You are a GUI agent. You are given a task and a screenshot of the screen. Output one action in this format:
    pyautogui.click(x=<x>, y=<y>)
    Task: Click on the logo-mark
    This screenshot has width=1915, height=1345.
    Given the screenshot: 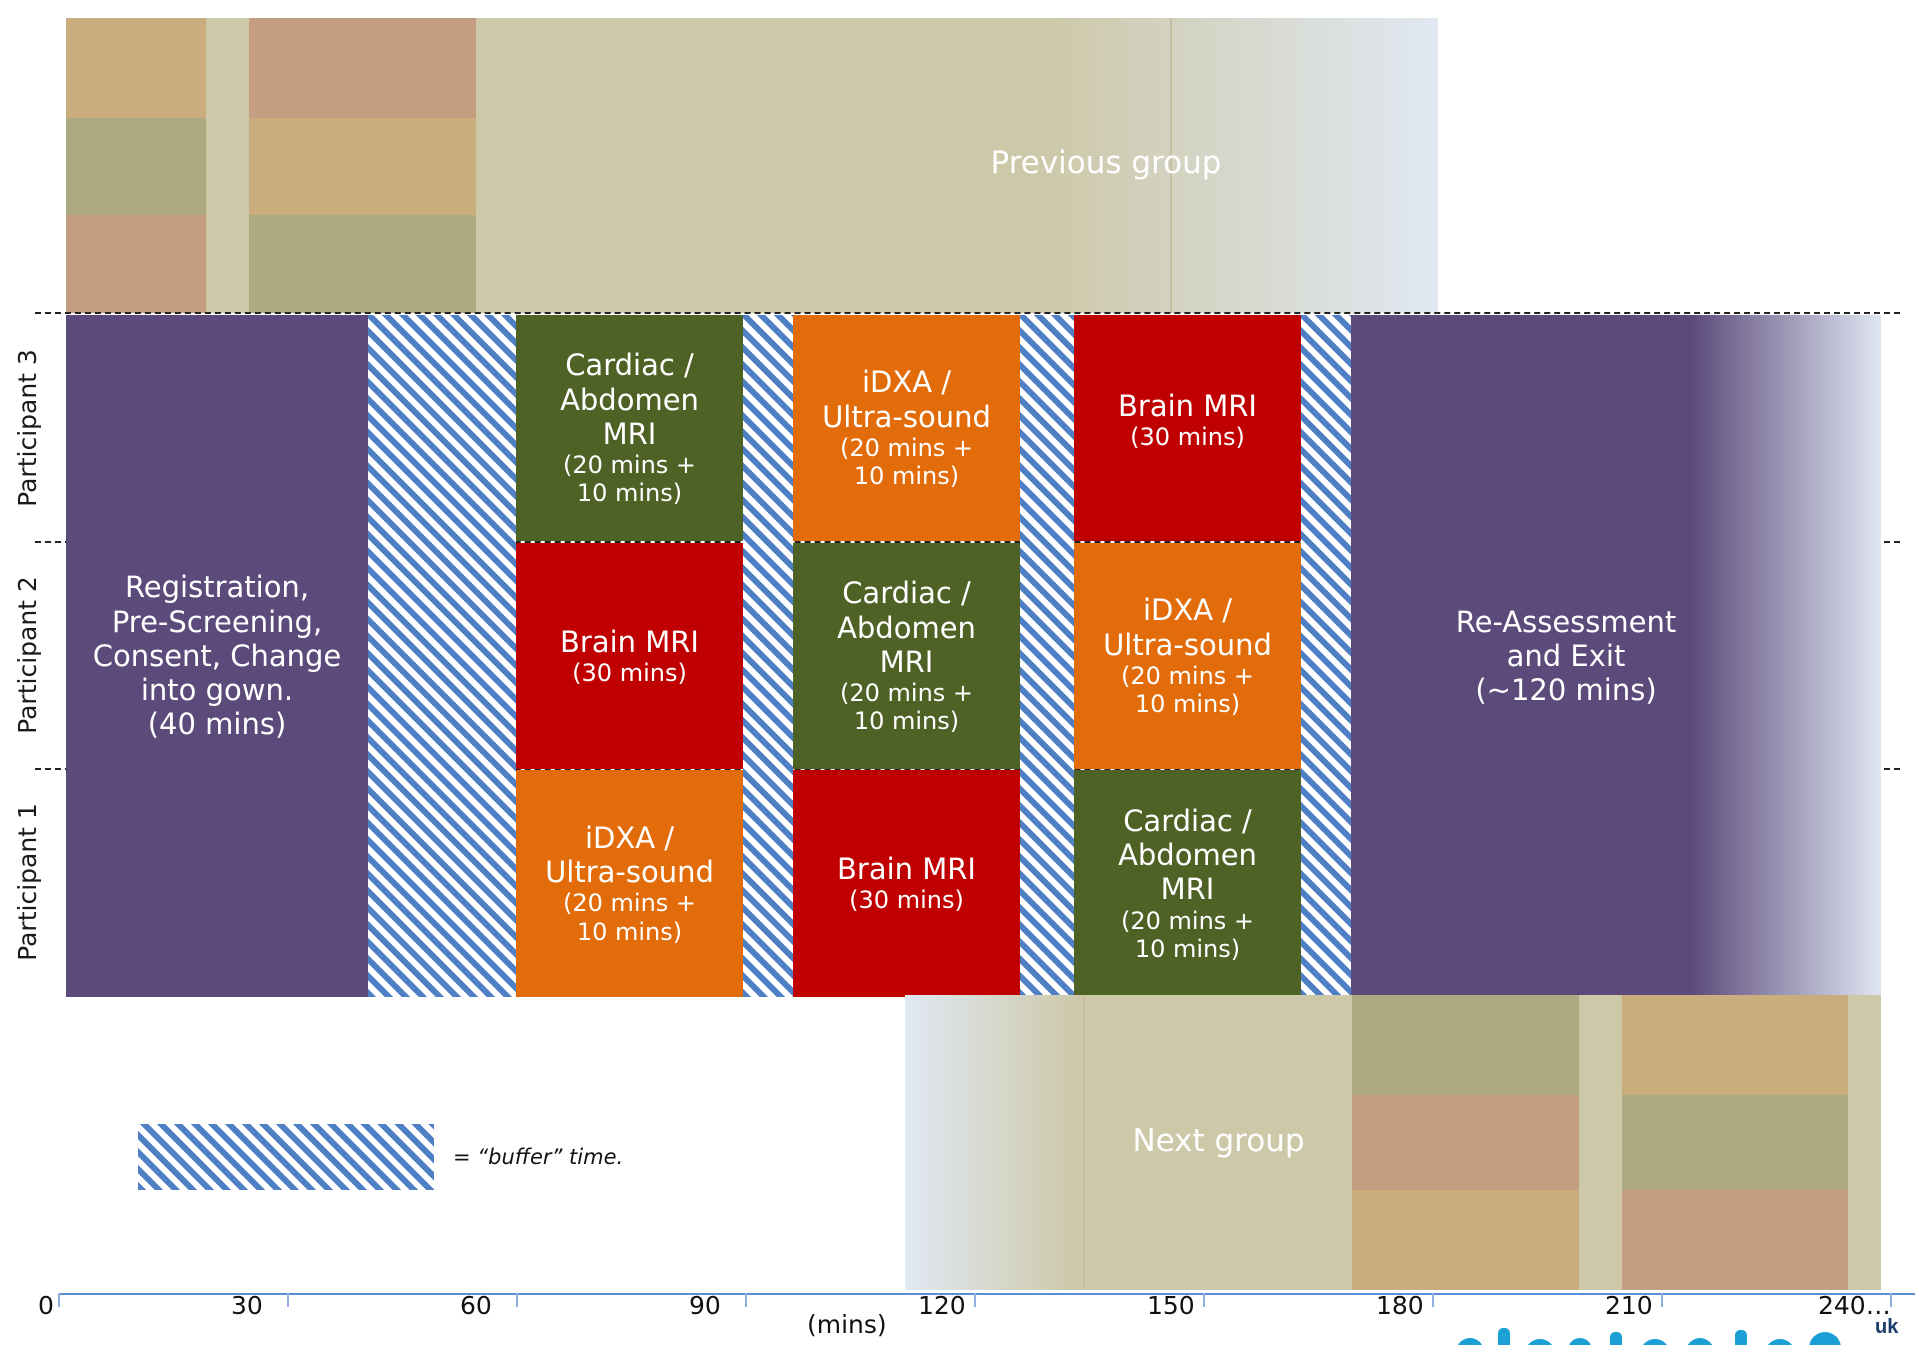 What is the action you would take?
    pyautogui.click(x=1649, y=1336)
    